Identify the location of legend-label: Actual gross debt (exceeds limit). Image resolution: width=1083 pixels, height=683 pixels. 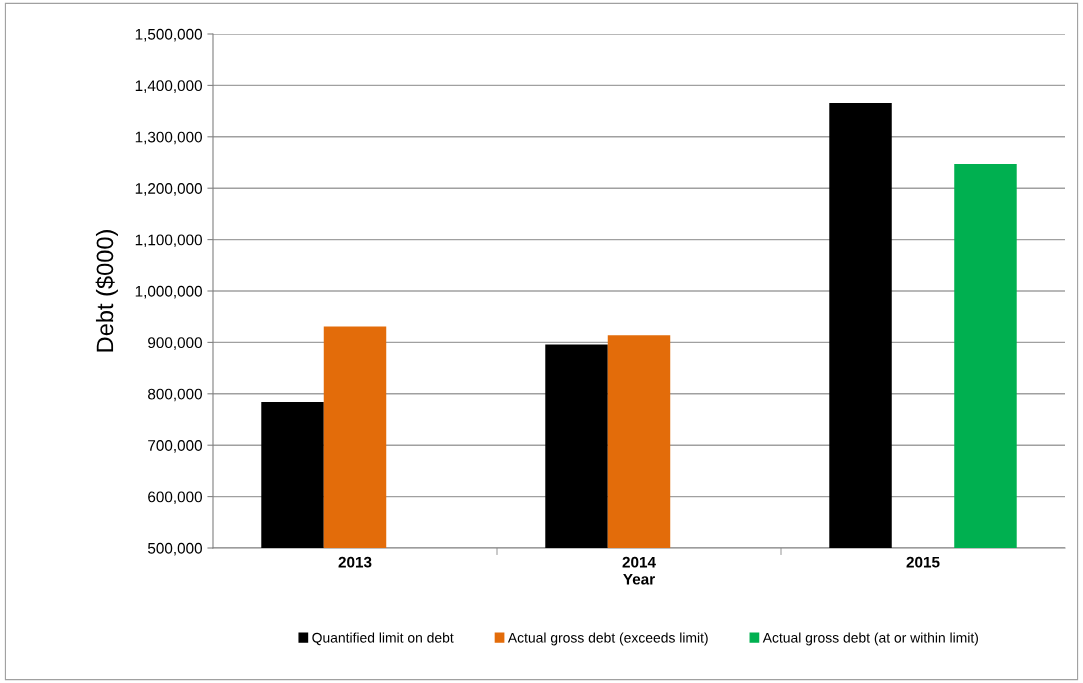
(607, 639).